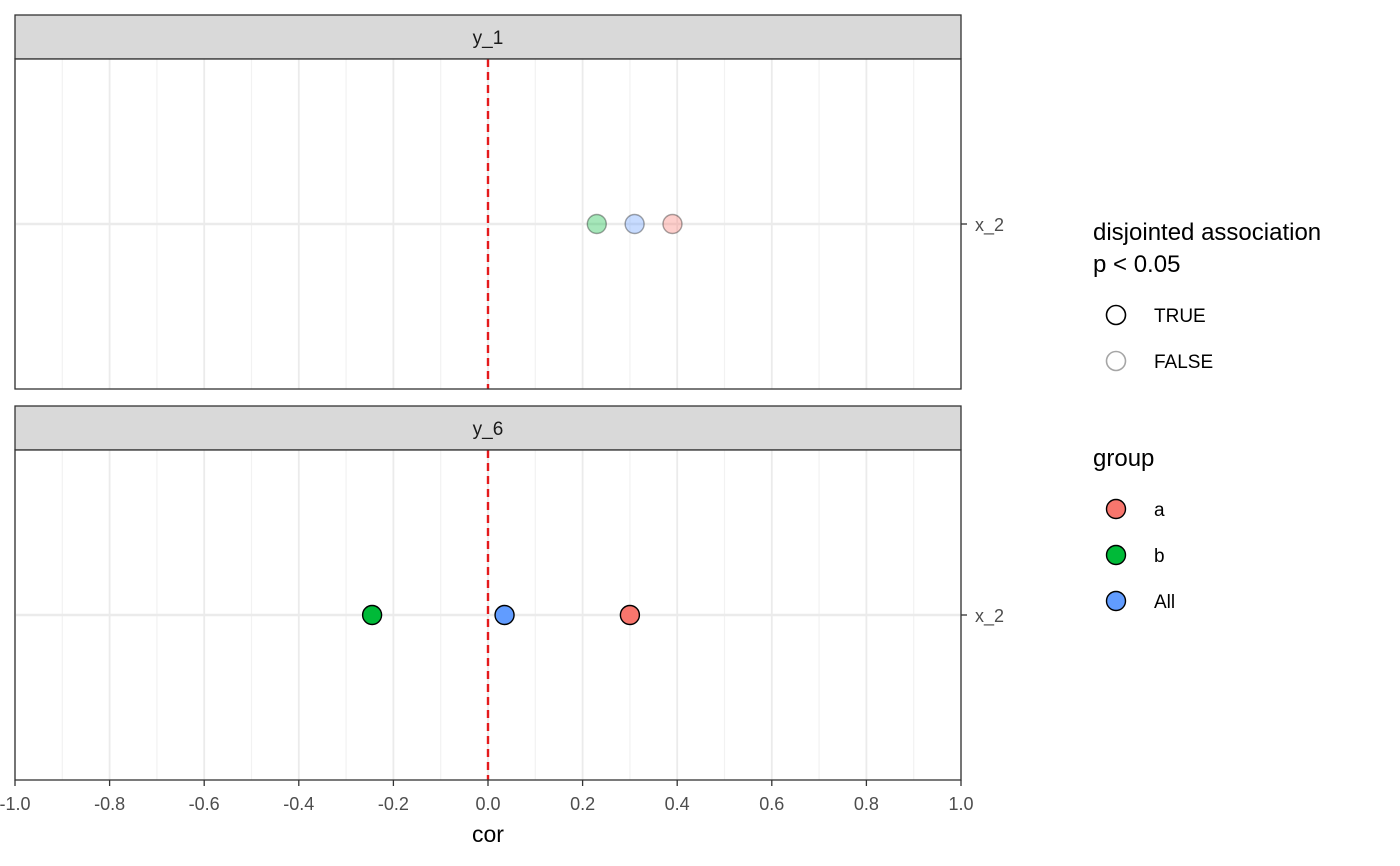 This screenshot has width=1400, height=866. I want to click on legend-significance-title-line1: disjointed association, so click(1207, 232).